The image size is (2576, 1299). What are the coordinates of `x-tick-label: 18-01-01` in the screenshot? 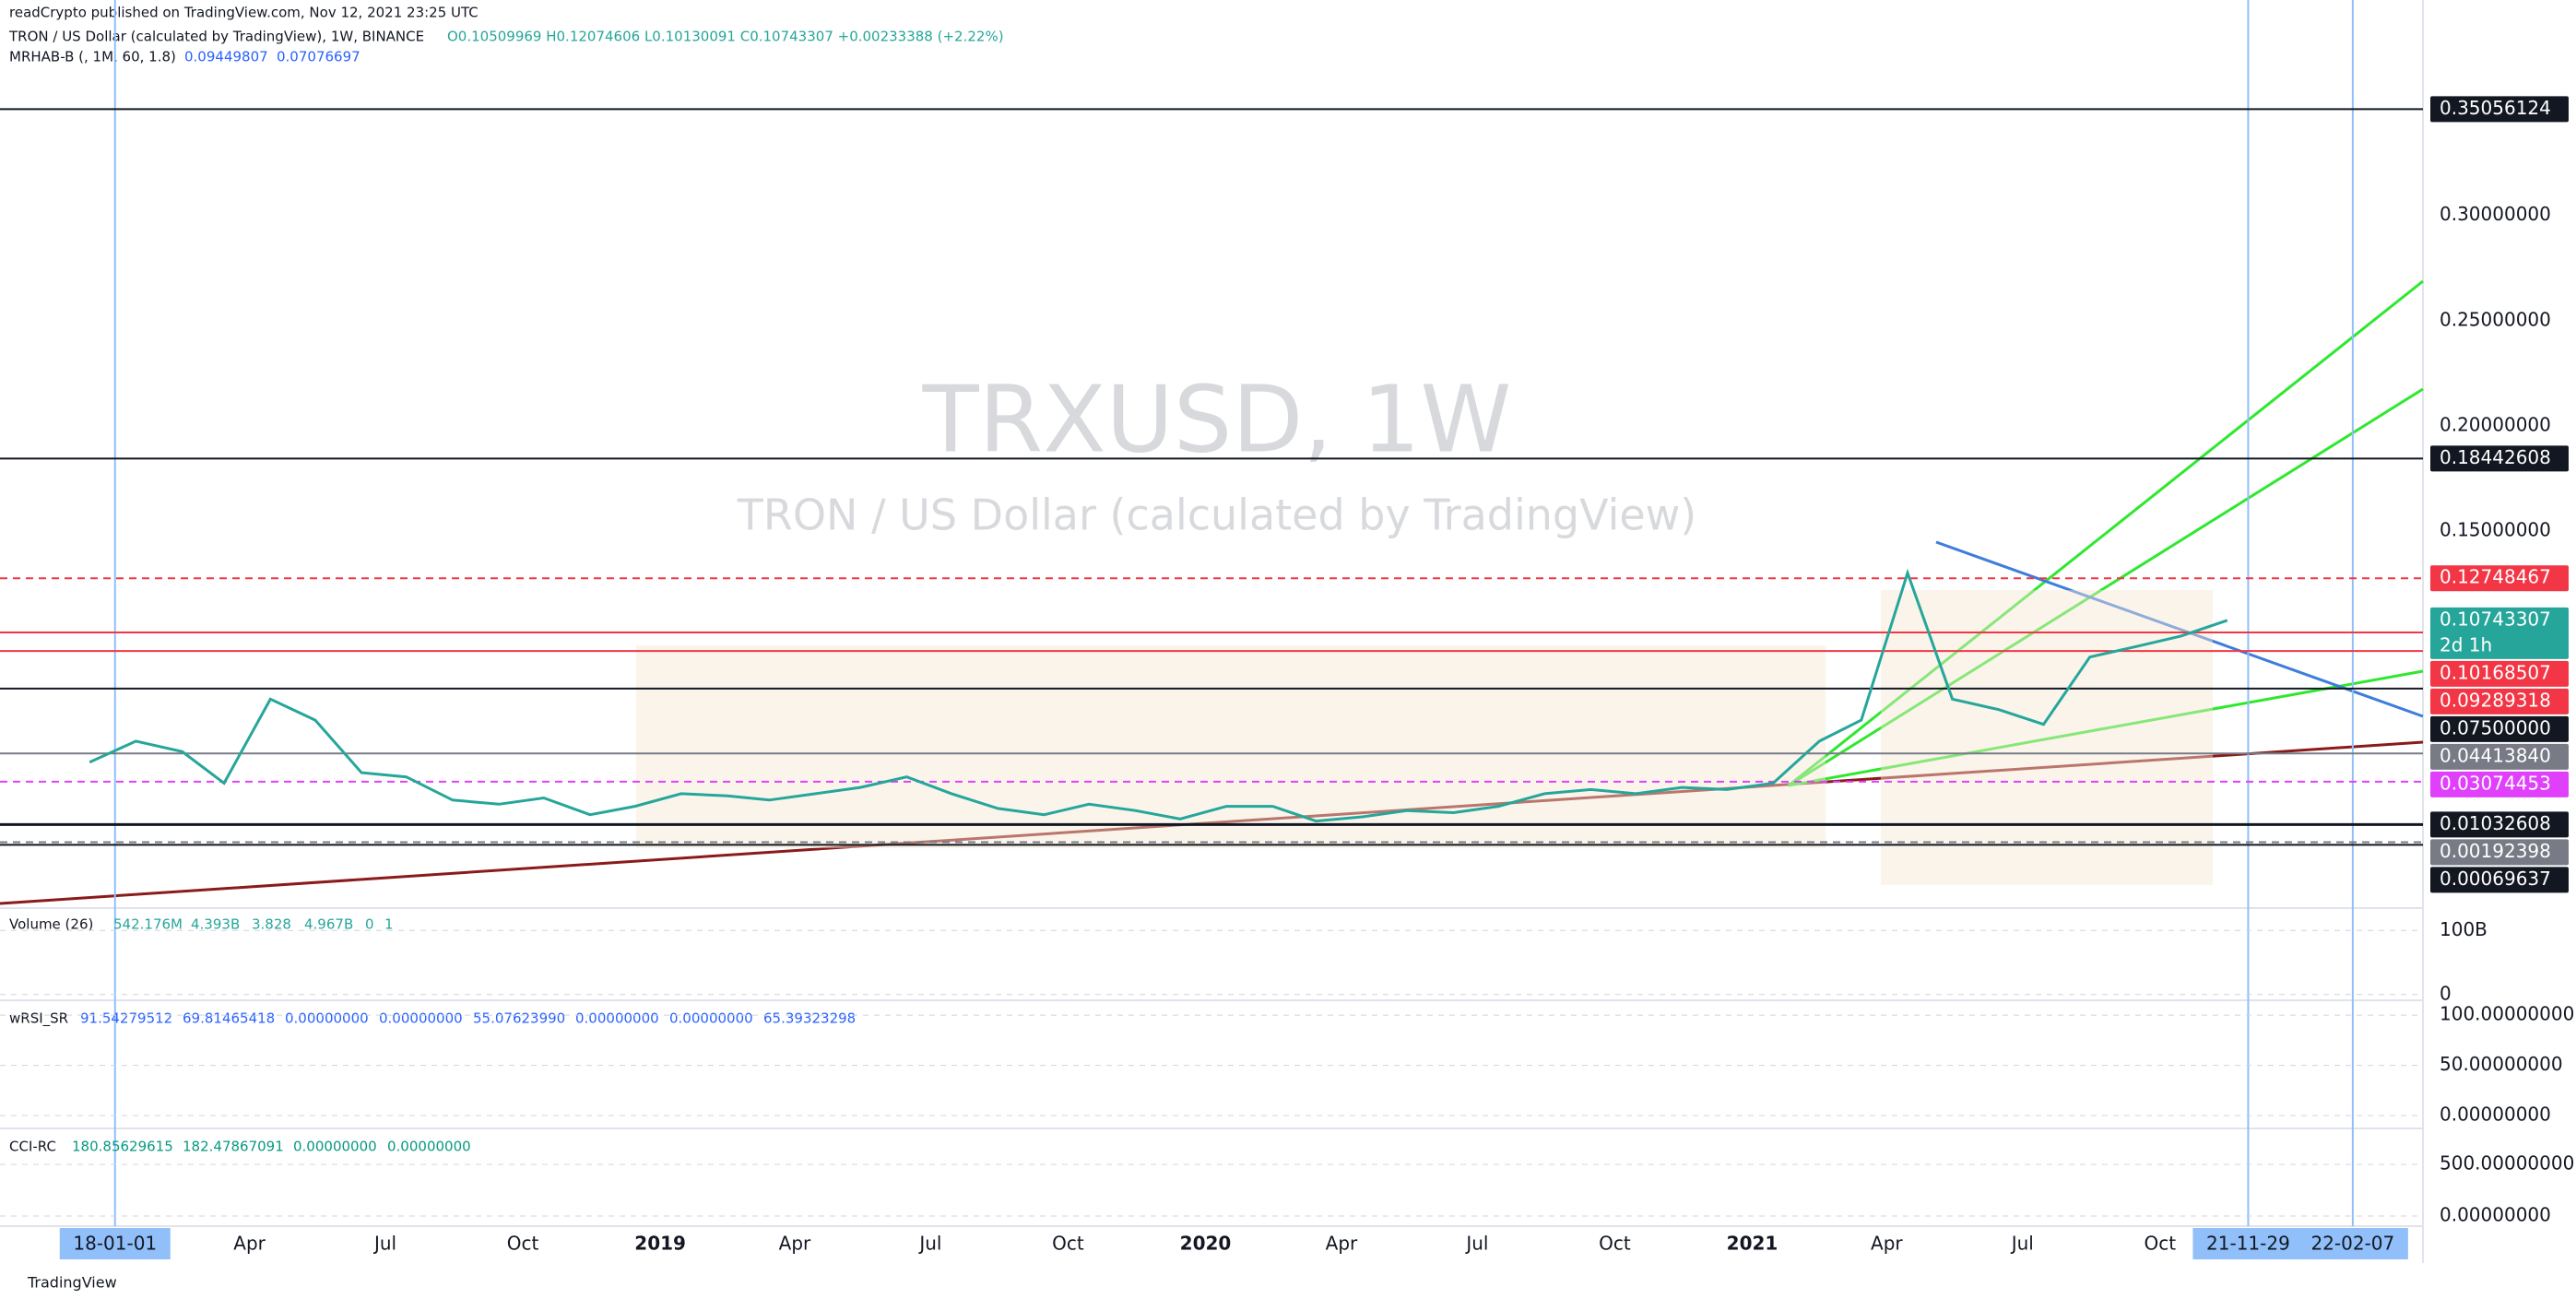 It's located at (115, 1244).